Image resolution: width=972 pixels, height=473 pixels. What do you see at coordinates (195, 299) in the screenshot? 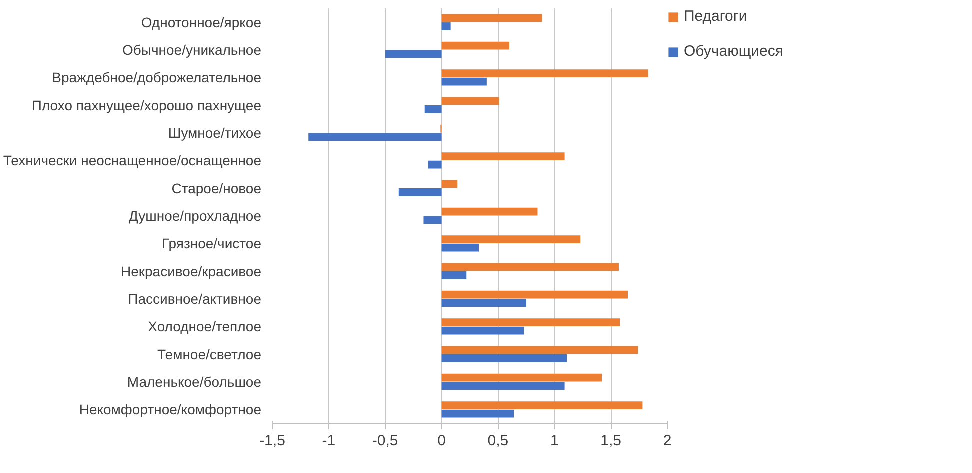
I see `y-tick-label: Пассивное/активное` at bounding box center [195, 299].